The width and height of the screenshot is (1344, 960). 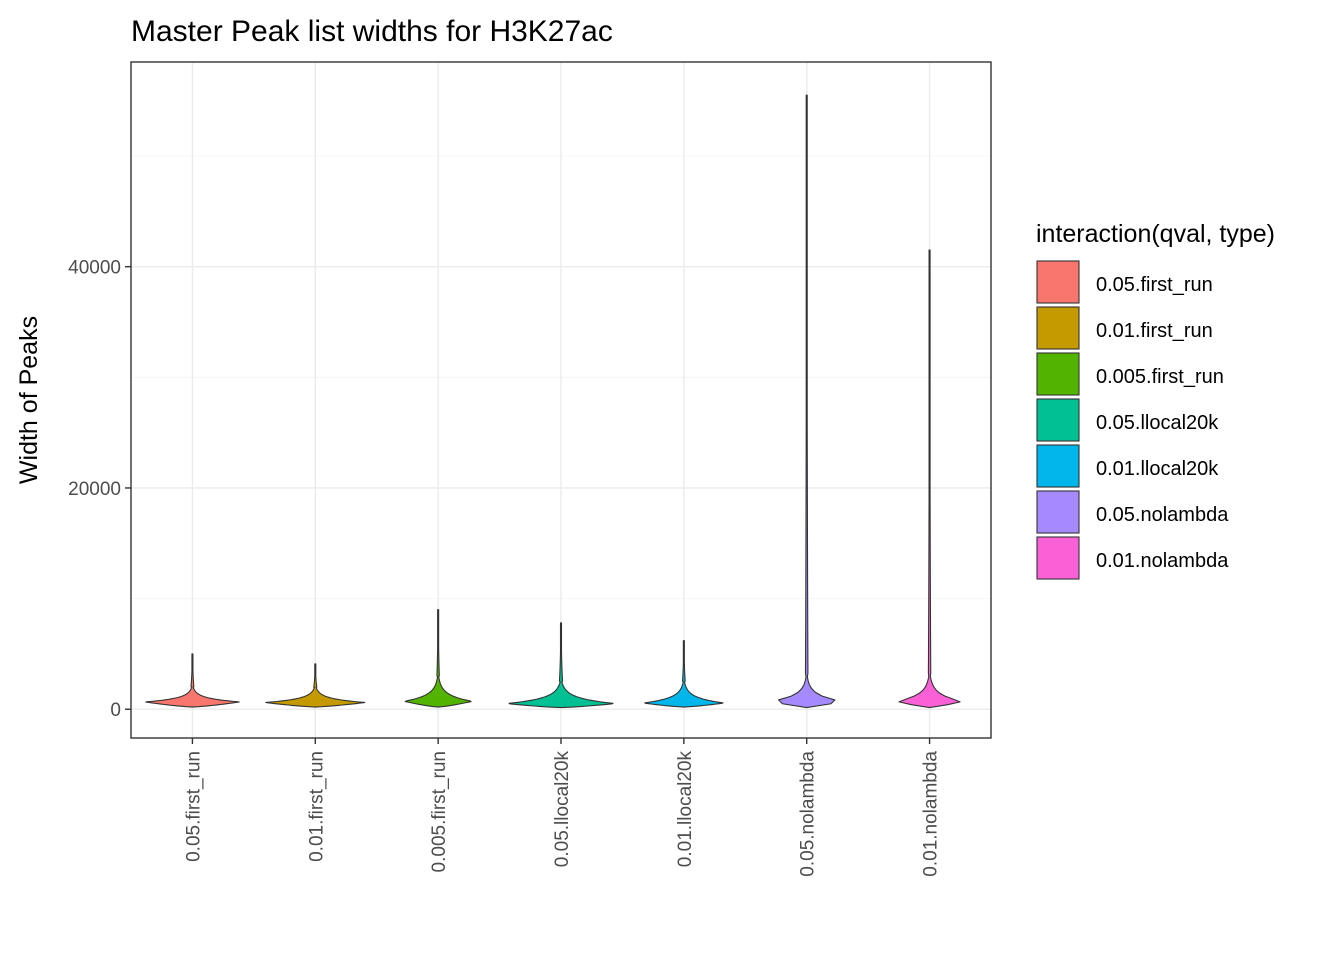 I want to click on violin-0.005.first_run, so click(x=438, y=658).